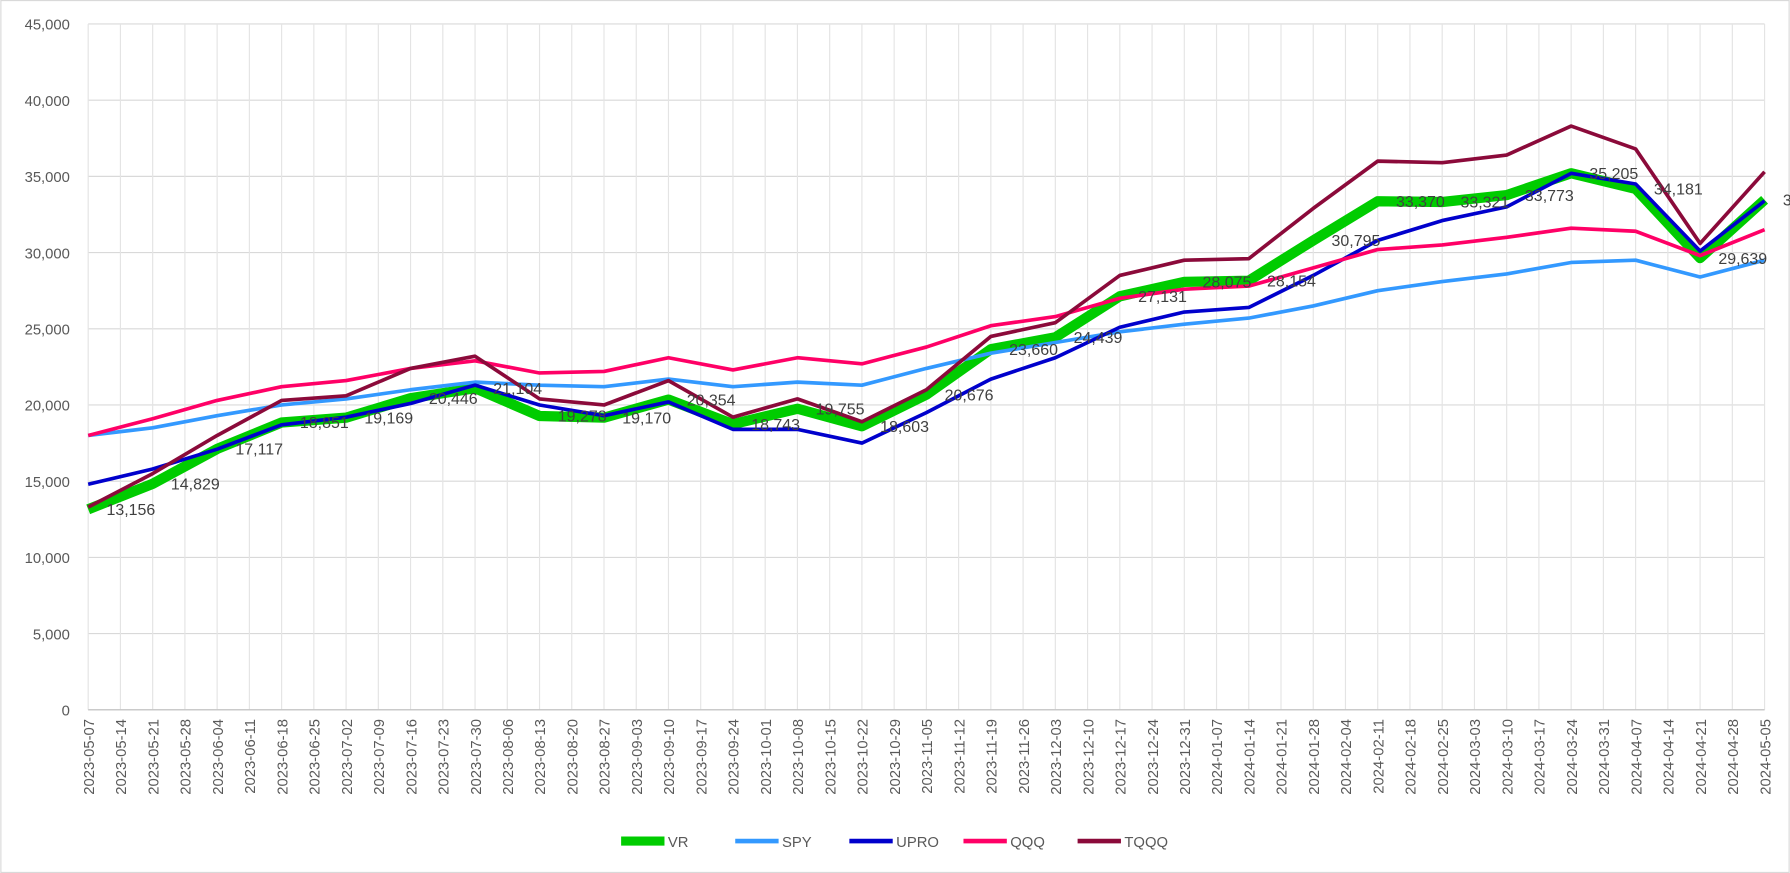 Image resolution: width=1790 pixels, height=873 pixels. I want to click on y-tick-label: 15,000, so click(47, 483).